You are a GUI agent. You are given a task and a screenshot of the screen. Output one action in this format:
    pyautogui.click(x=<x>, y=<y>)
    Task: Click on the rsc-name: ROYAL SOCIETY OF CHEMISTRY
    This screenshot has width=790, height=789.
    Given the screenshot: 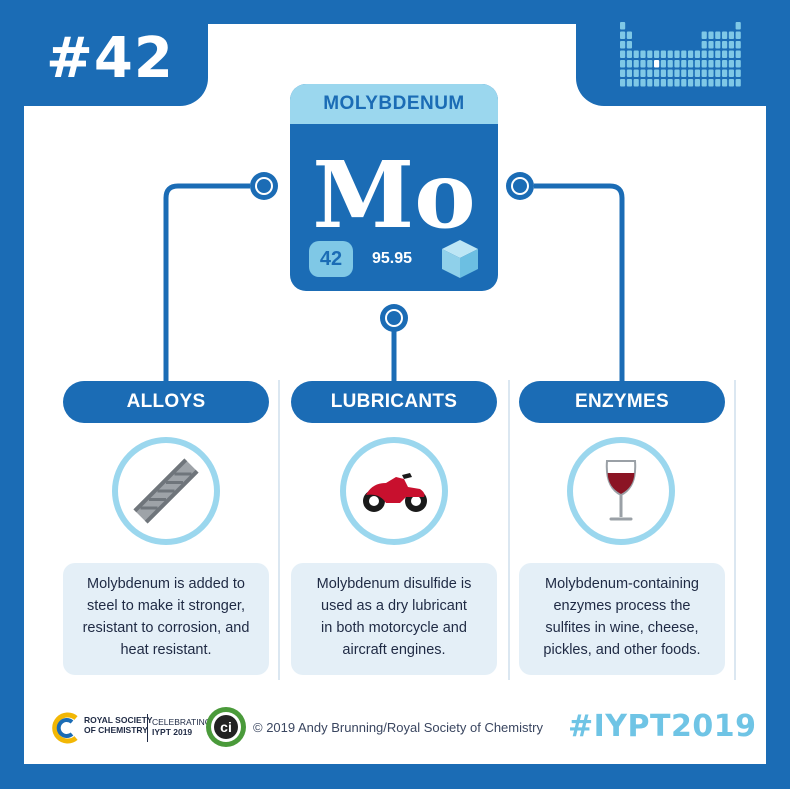 What is the action you would take?
    pyautogui.click(x=124, y=725)
    